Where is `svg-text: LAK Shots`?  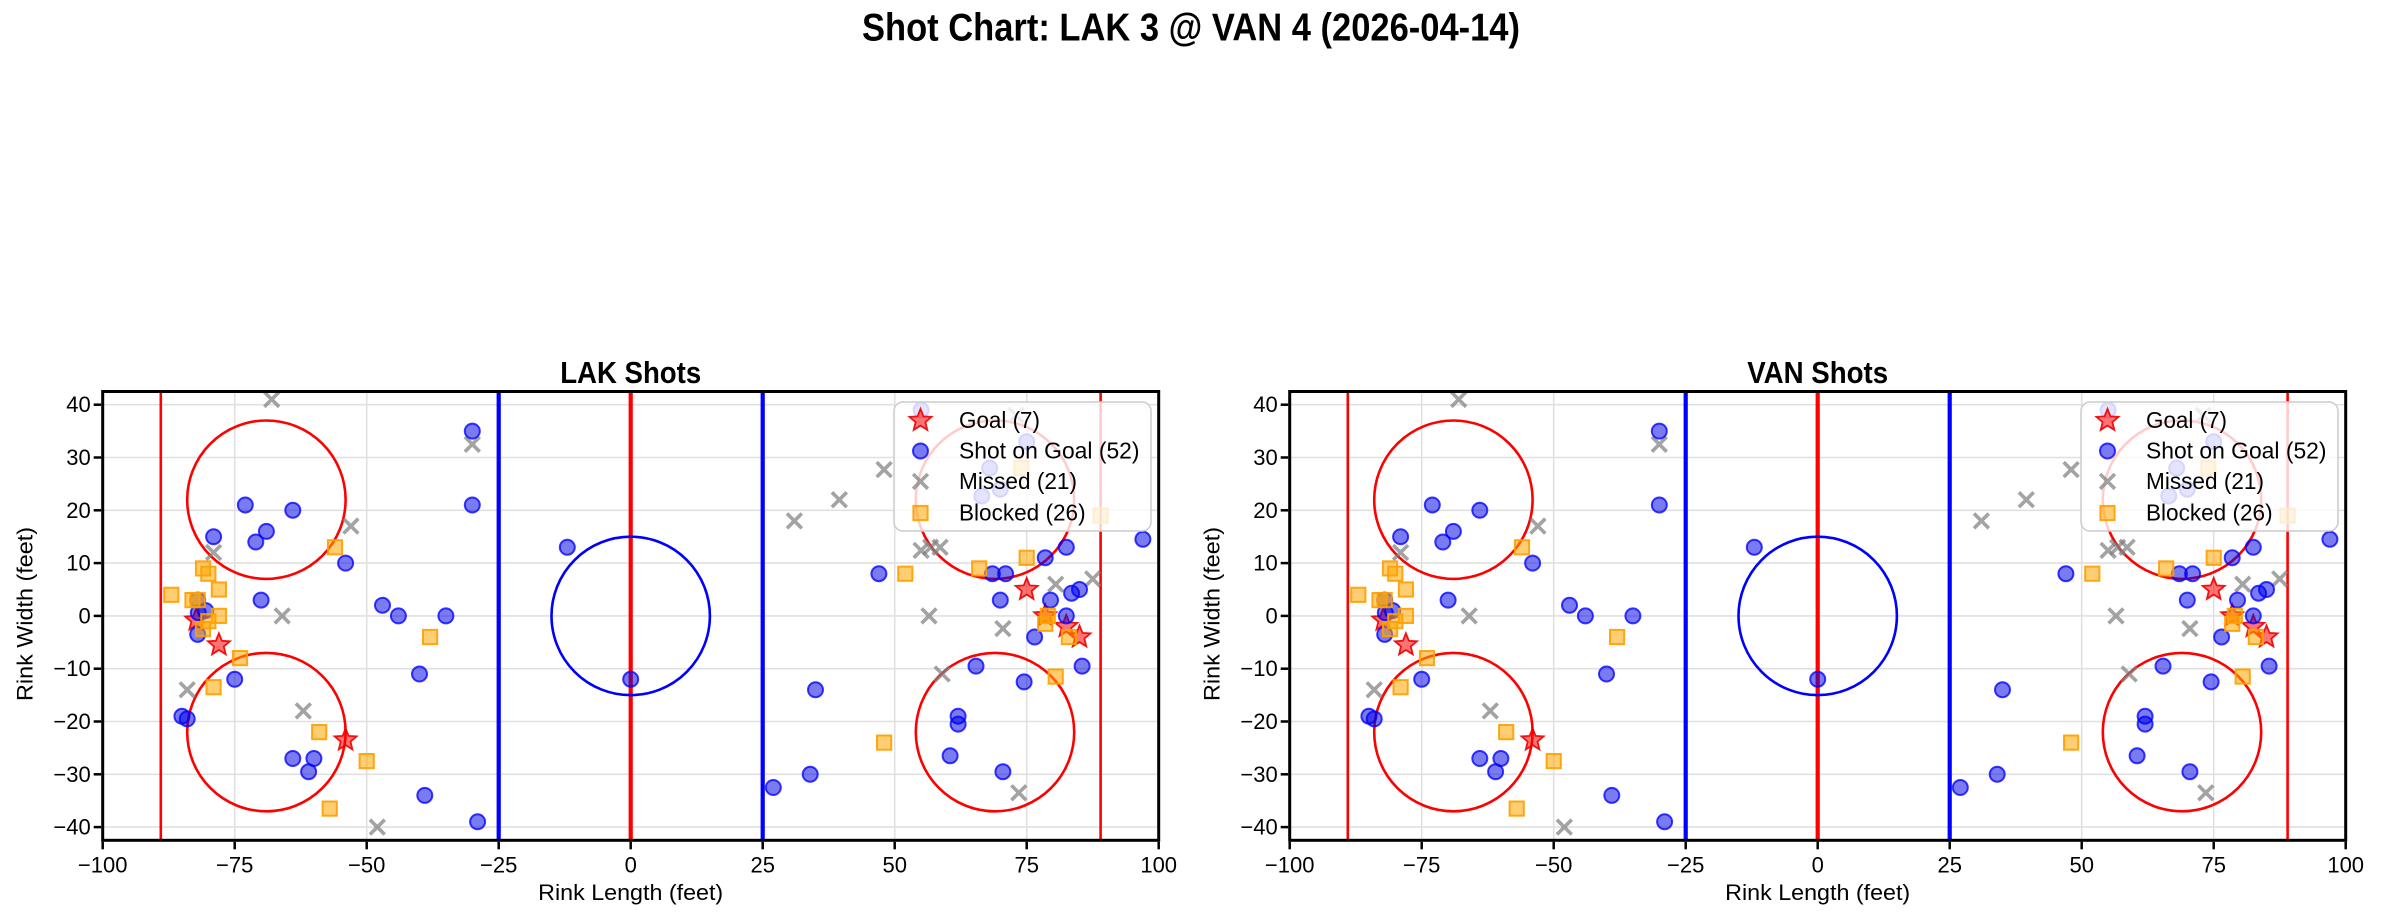 svg-text: LAK Shots is located at coordinates (630, 372).